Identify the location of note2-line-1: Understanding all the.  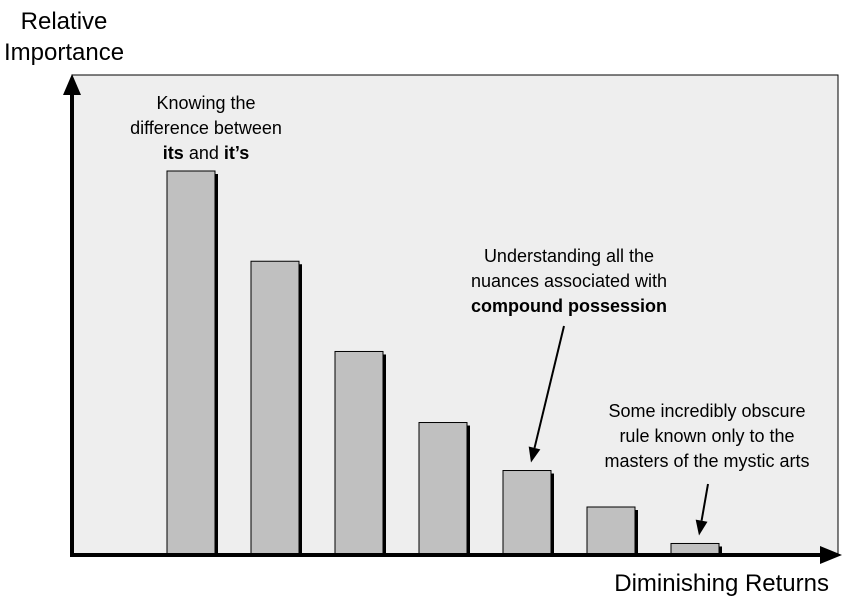
(569, 256).